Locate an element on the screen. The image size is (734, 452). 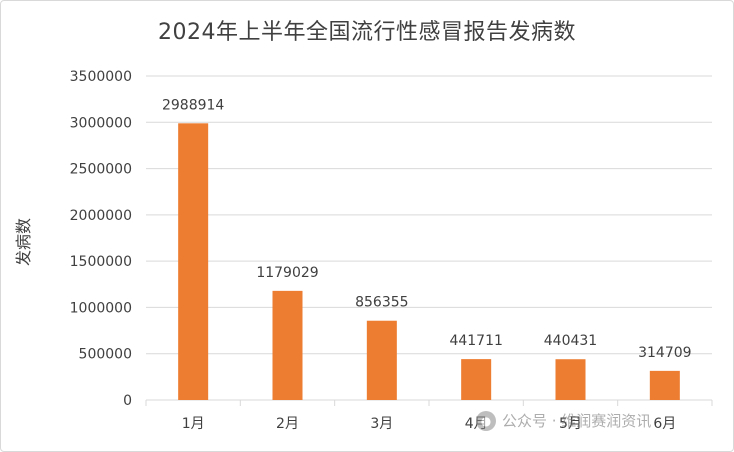
x-tick-label: 6月 is located at coordinates (664, 424).